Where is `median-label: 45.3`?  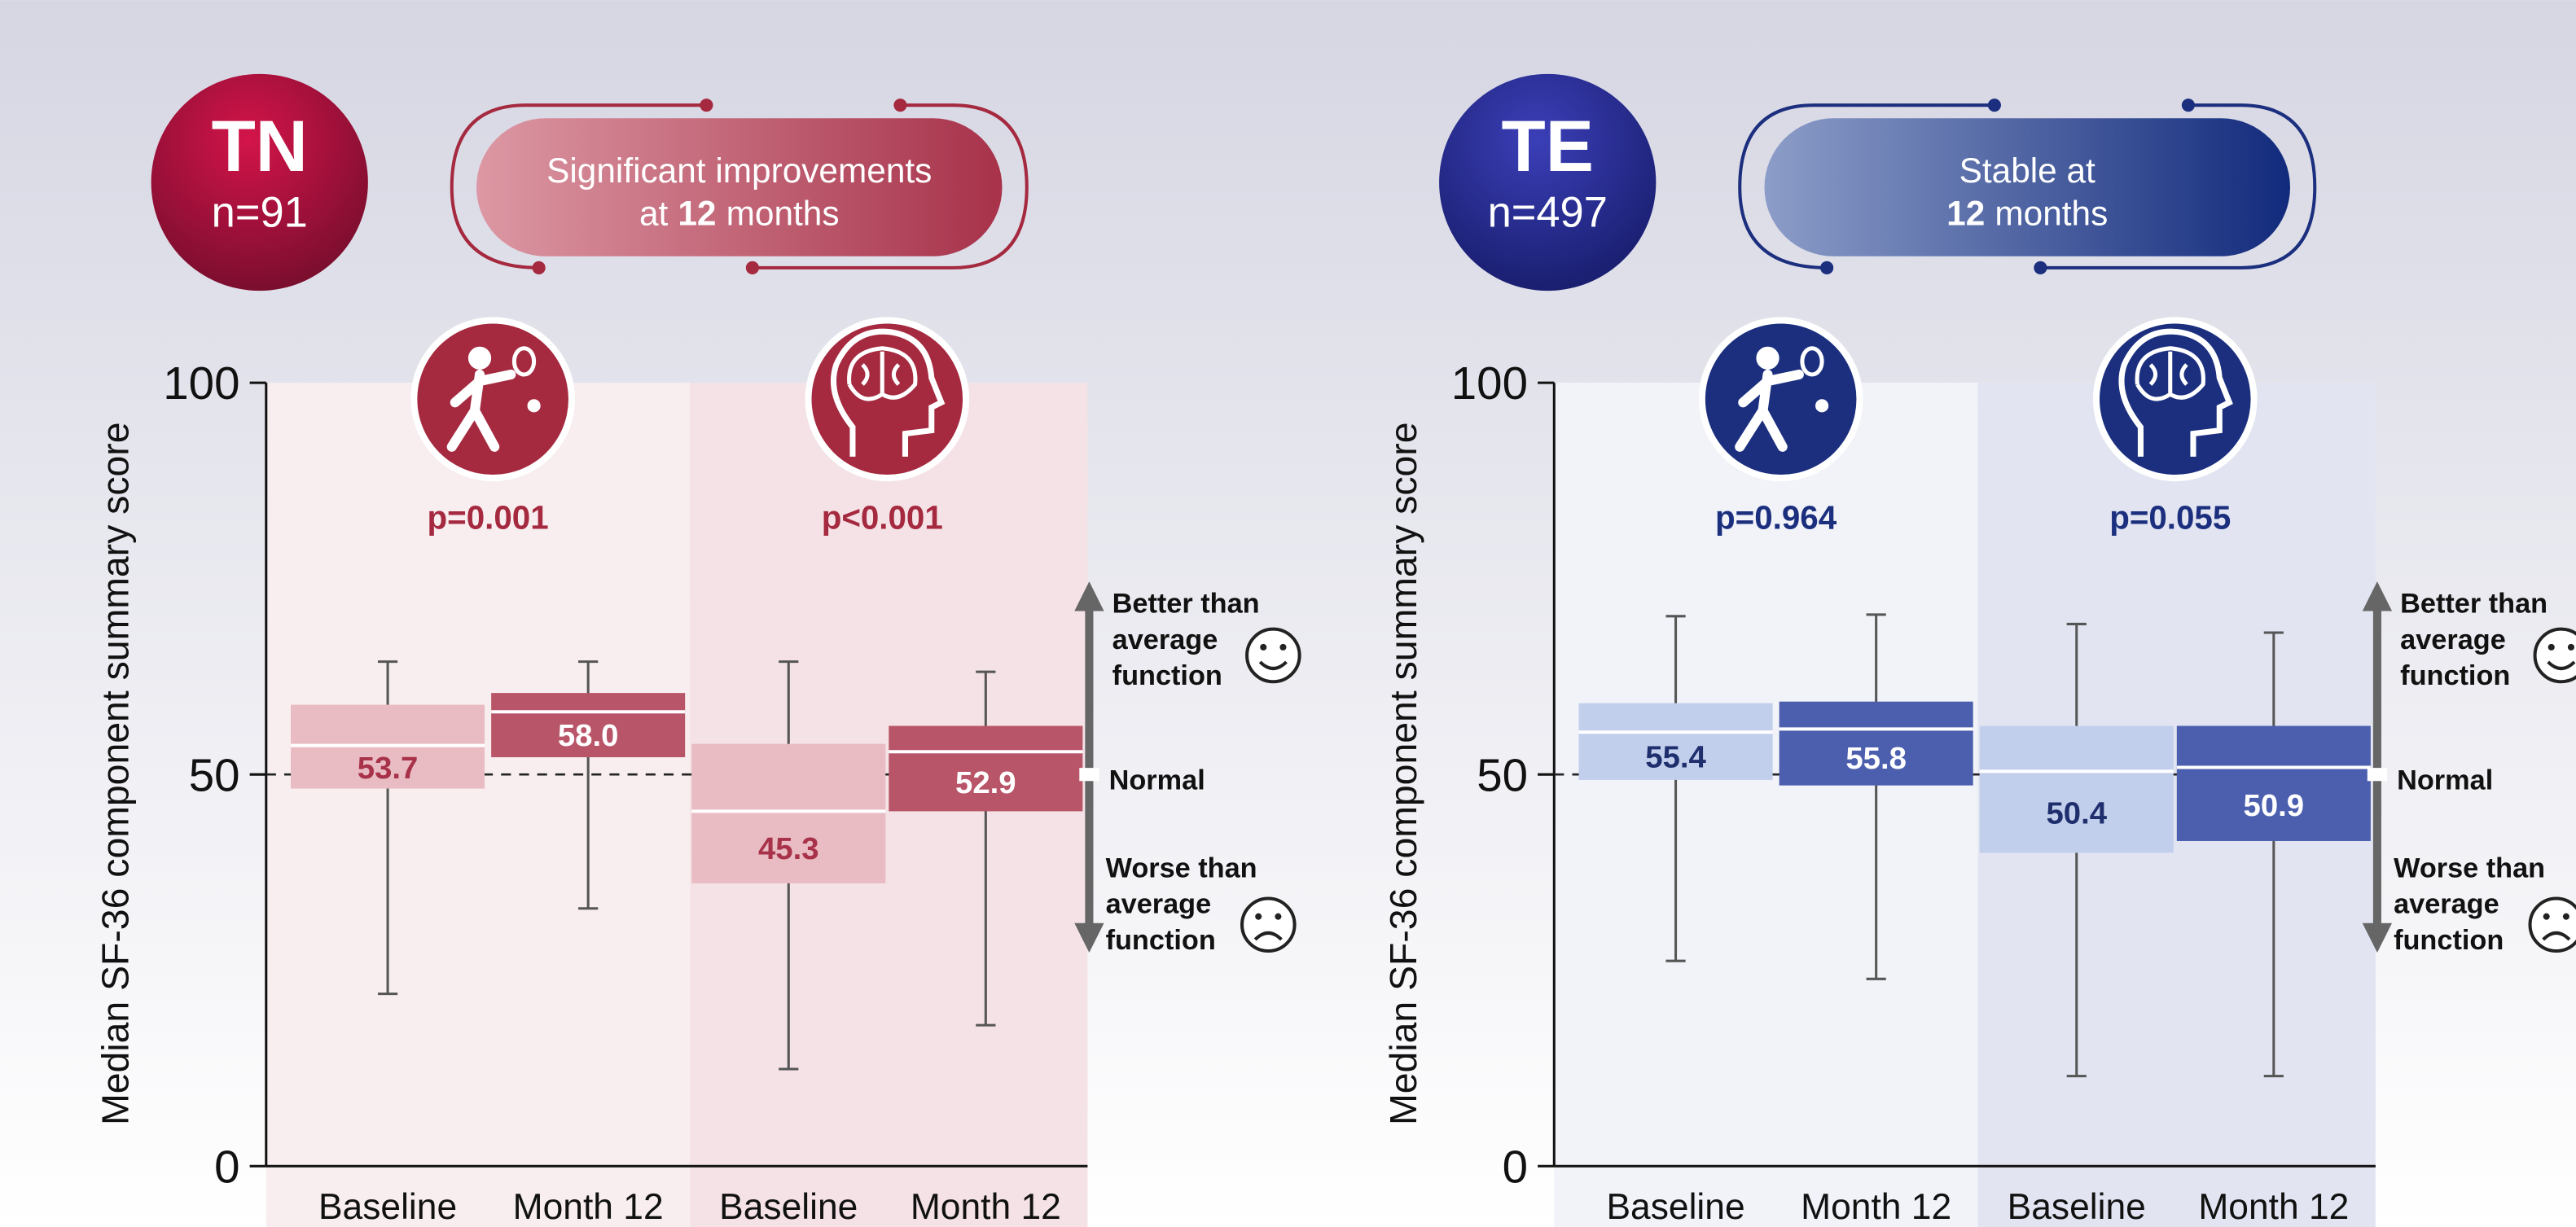
median-label: 45.3 is located at coordinates (788, 848).